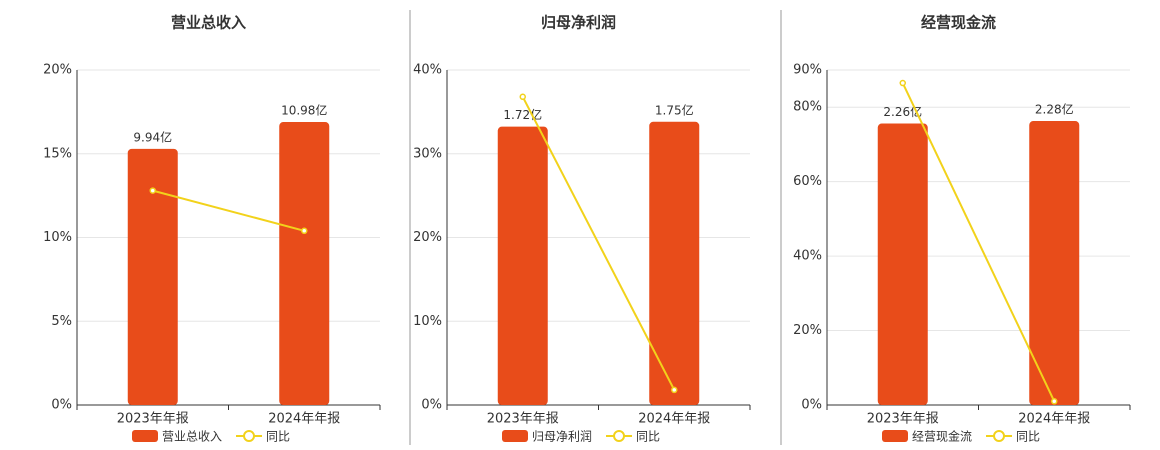 This screenshot has width=1160, height=450. What do you see at coordinates (807, 70) in the screenshot?
I see `y-tick-label: 90%` at bounding box center [807, 70].